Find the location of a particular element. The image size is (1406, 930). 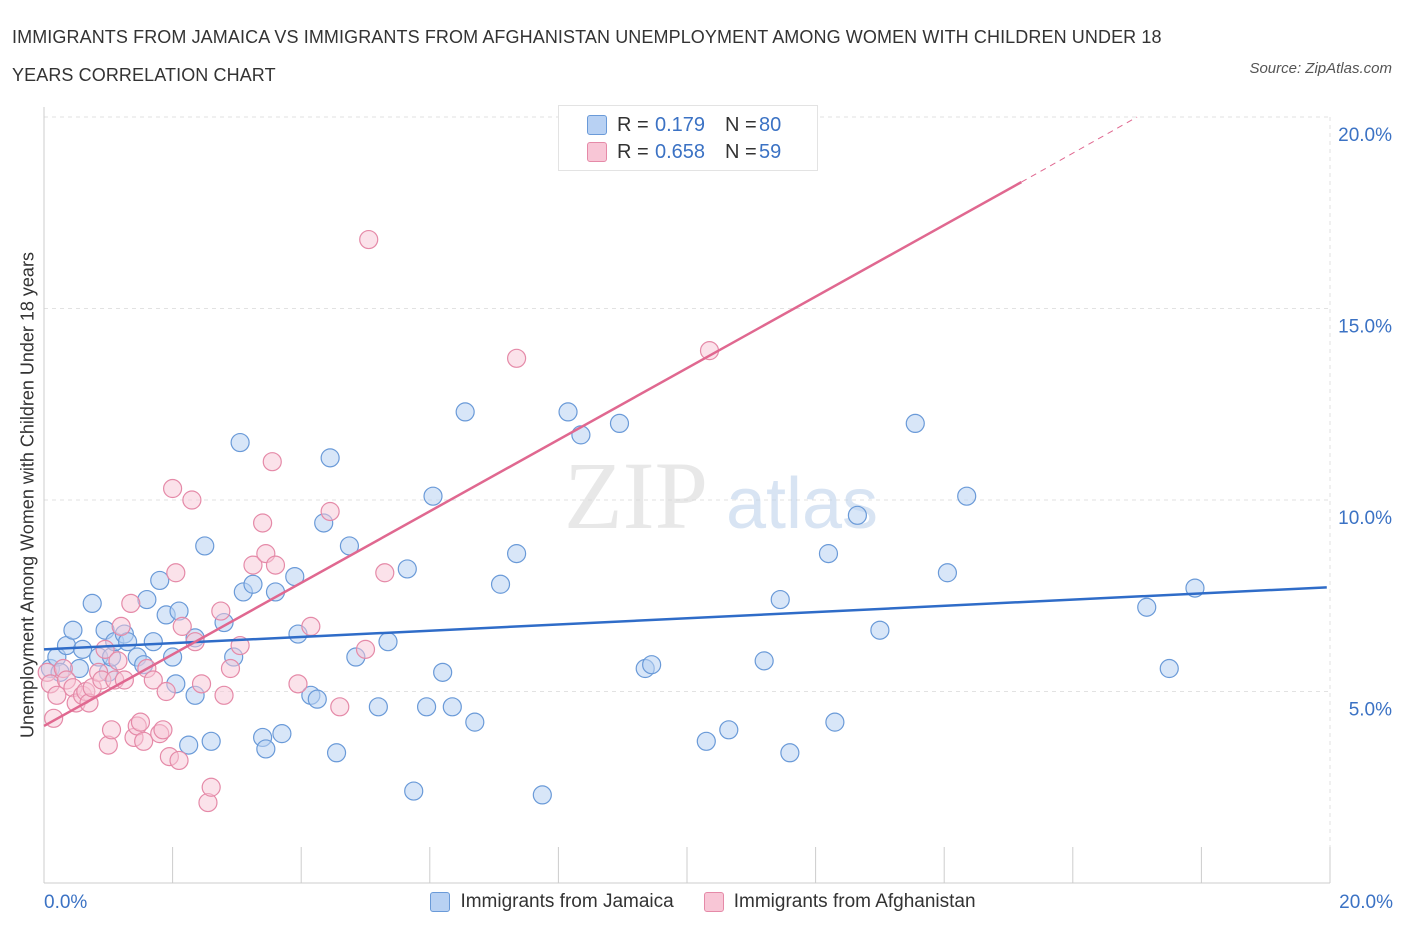

legend-item-jamaica: Immigrants from Jamaica is located at coordinates (552, 902).